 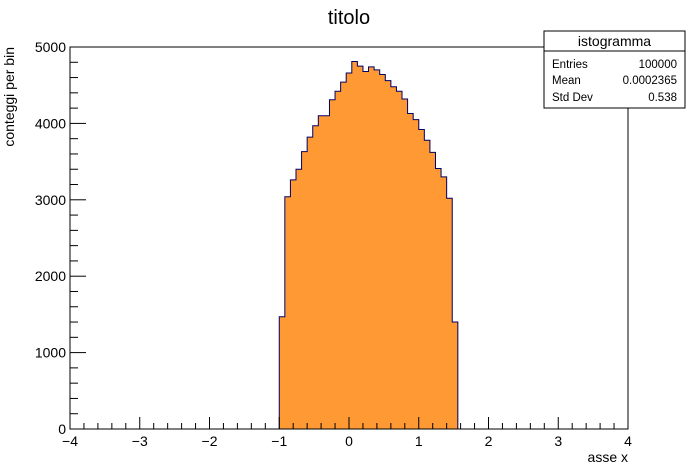 I want to click on x-axis: −4 −3 −2 −1 0 1 2 3 4, so click(x=347, y=433).